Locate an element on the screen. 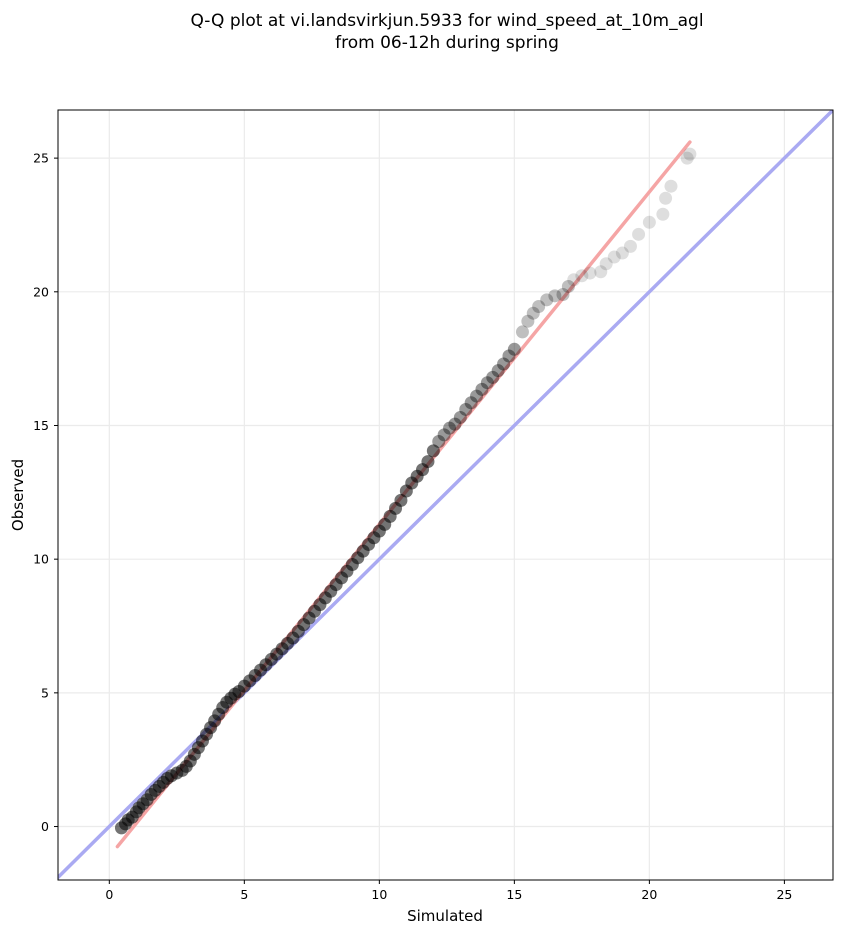 The width and height of the screenshot is (843, 934). x-tick-label: 25 is located at coordinates (784, 894).